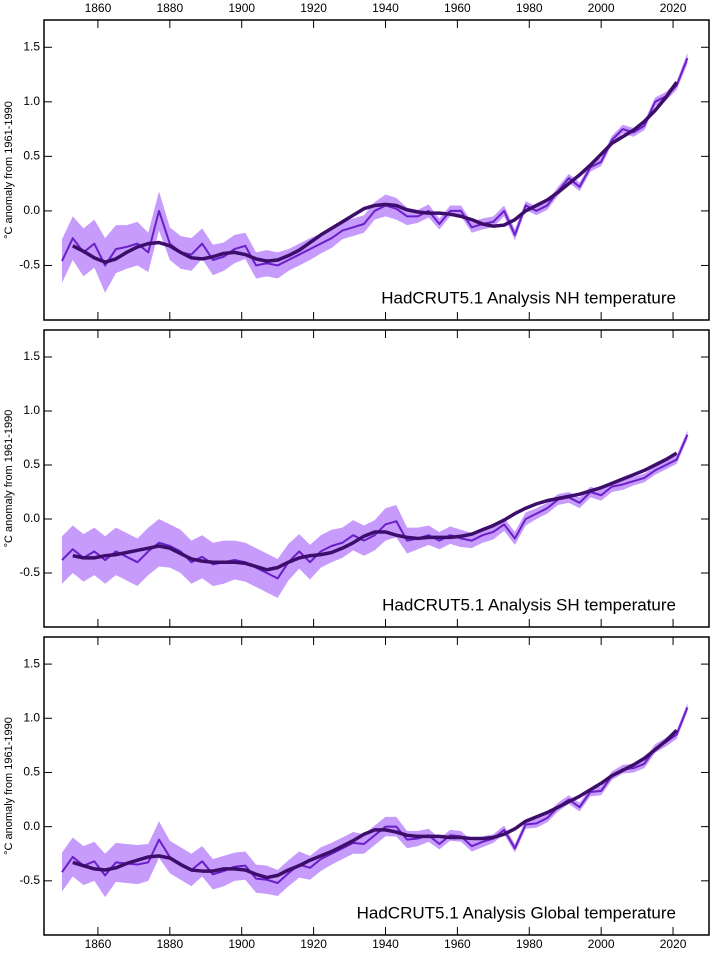 The height and width of the screenshot is (954, 712). What do you see at coordinates (528, 297) in the screenshot?
I see `panel-title: HadCRUT5.1 Analysis NH temperature` at bounding box center [528, 297].